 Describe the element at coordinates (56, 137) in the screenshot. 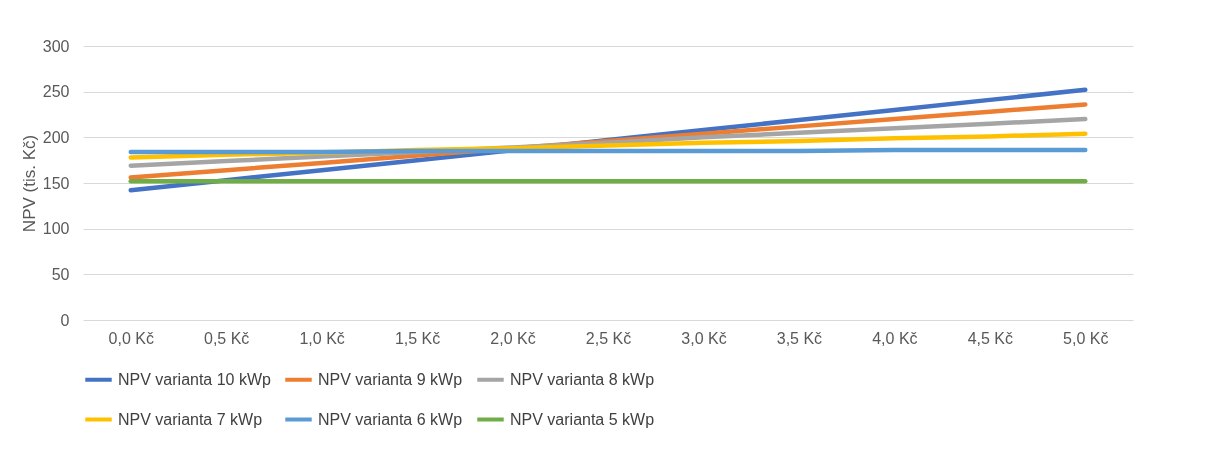

I see `y-tick-label: 200` at that location.